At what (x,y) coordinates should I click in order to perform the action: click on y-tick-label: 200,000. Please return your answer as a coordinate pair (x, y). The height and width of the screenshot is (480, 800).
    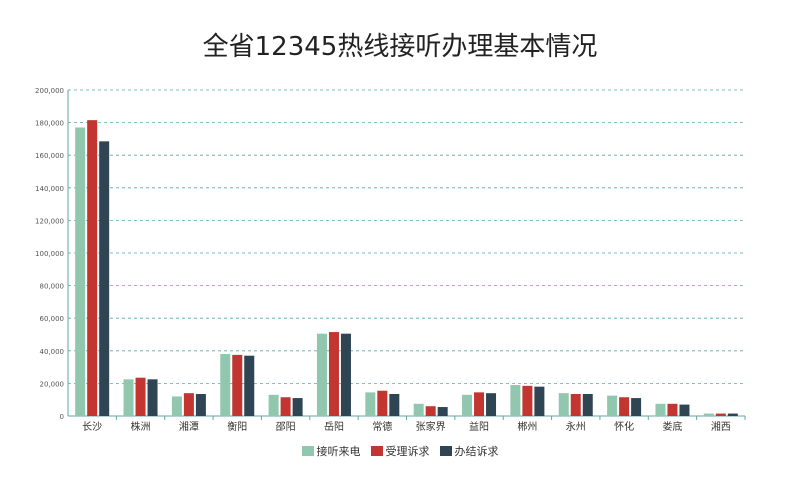
    Looking at the image, I should click on (49, 91).